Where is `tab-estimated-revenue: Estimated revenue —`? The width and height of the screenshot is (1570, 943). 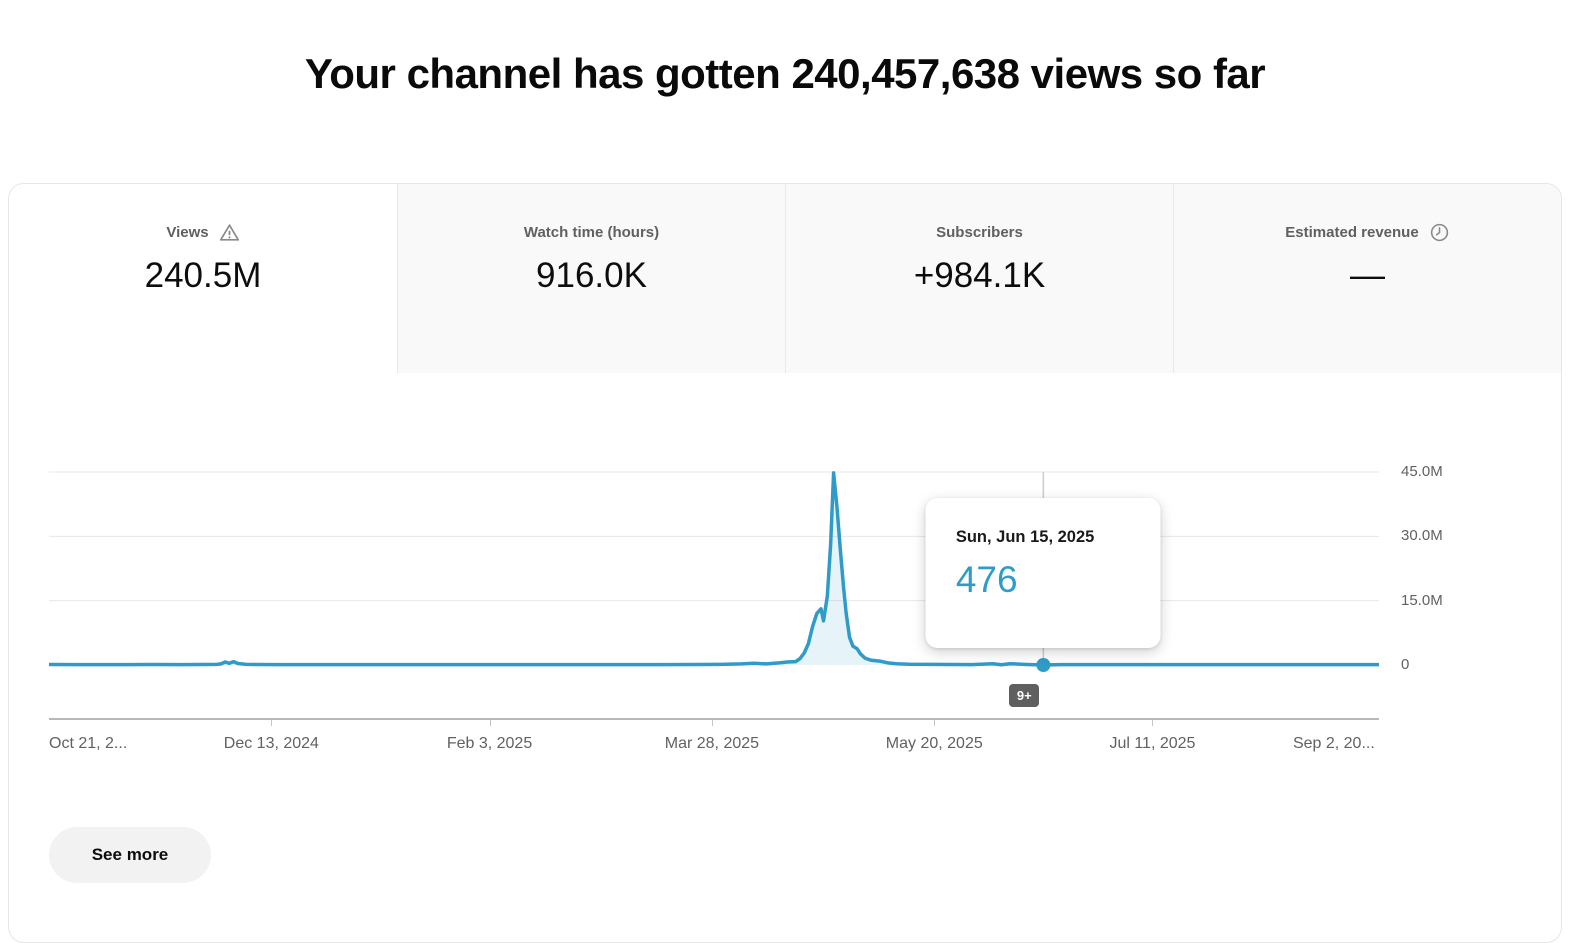 tab-estimated-revenue: Estimated revenue — is located at coordinates (1367, 278).